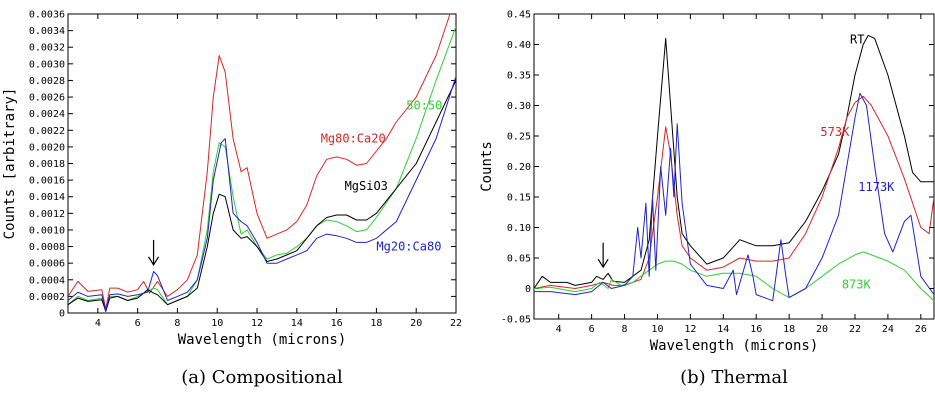 The image size is (935, 393). I want to click on x-tick-label: 26, so click(921, 329).